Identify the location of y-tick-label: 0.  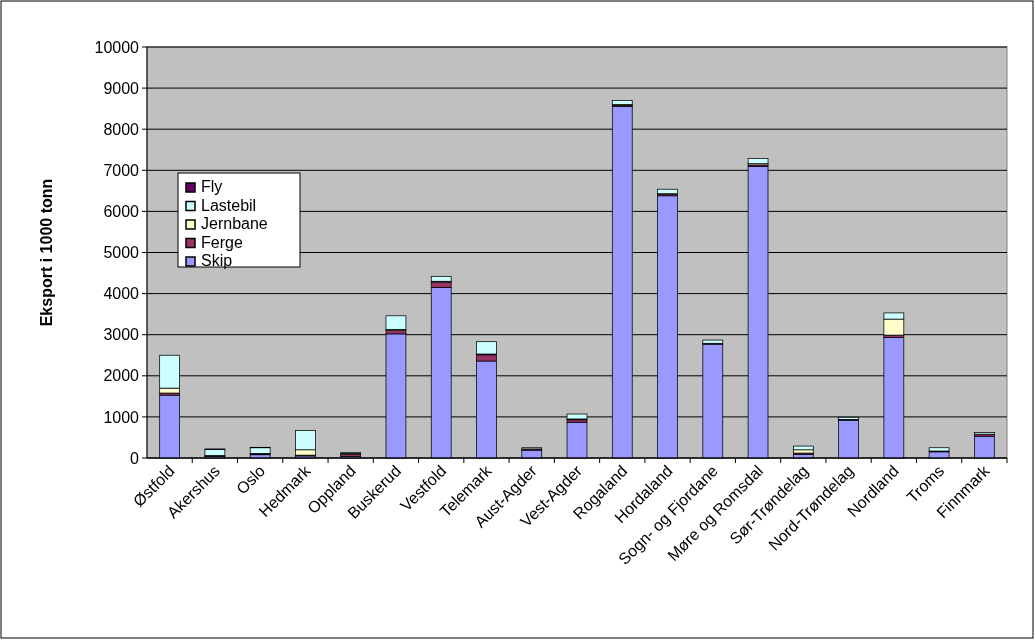
(135, 458).